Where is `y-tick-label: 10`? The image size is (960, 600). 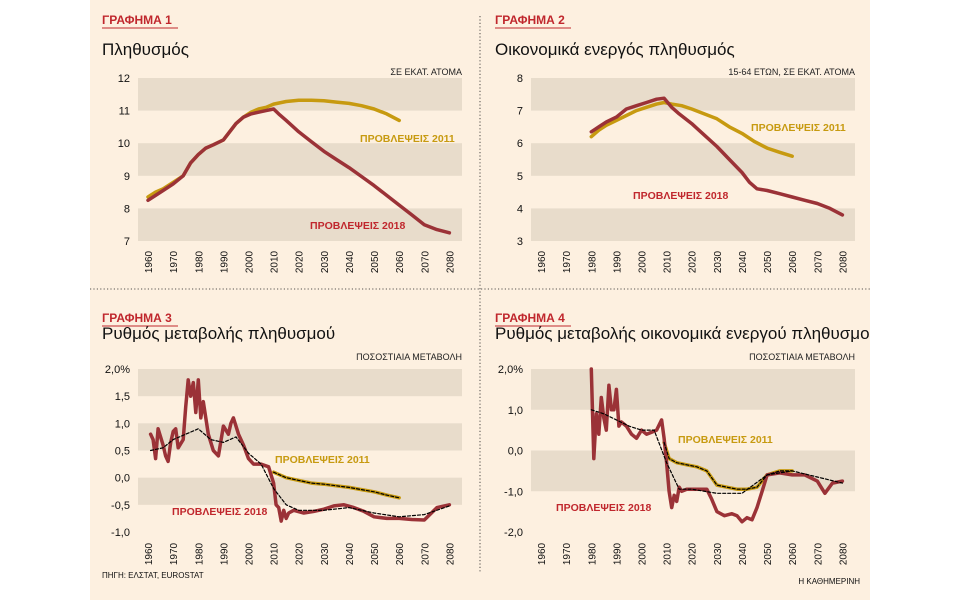
y-tick-label: 10 is located at coordinates (124, 144).